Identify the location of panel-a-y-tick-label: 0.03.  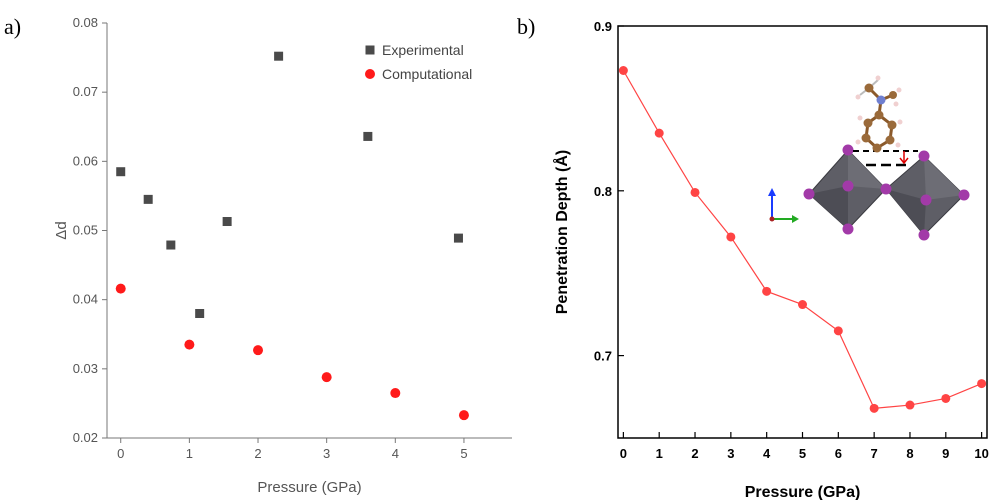
(85, 368).